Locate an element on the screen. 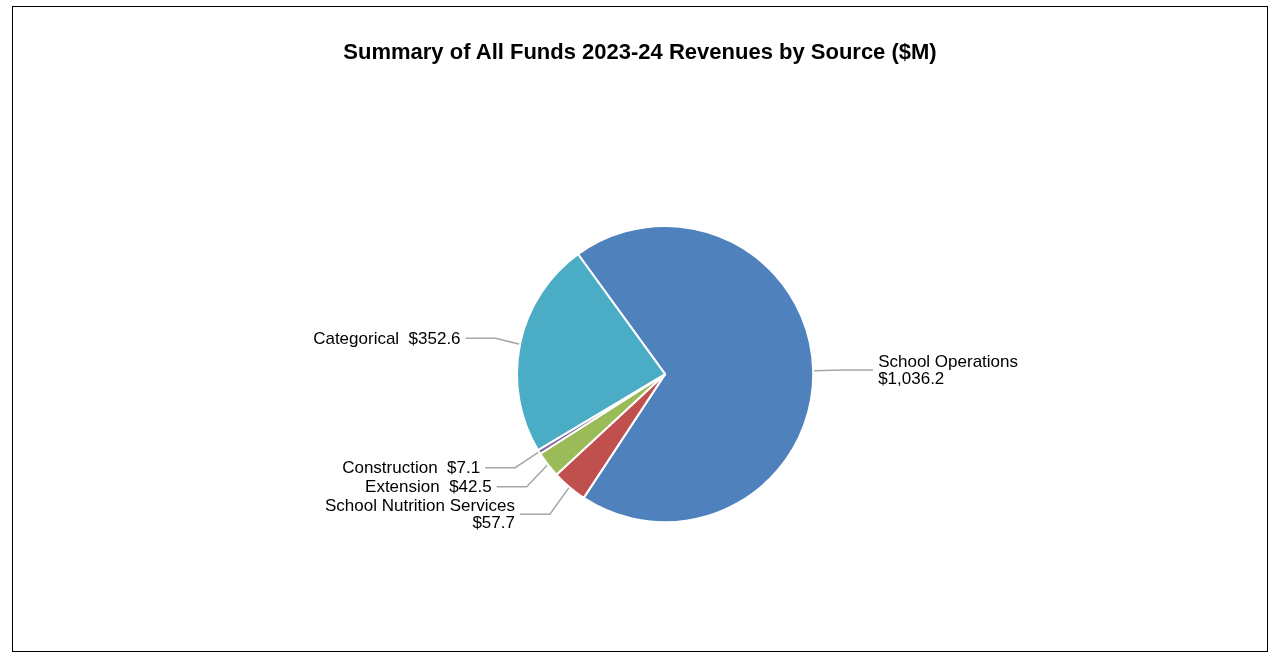  slice-label: Construction $7.1 is located at coordinates (411, 468).